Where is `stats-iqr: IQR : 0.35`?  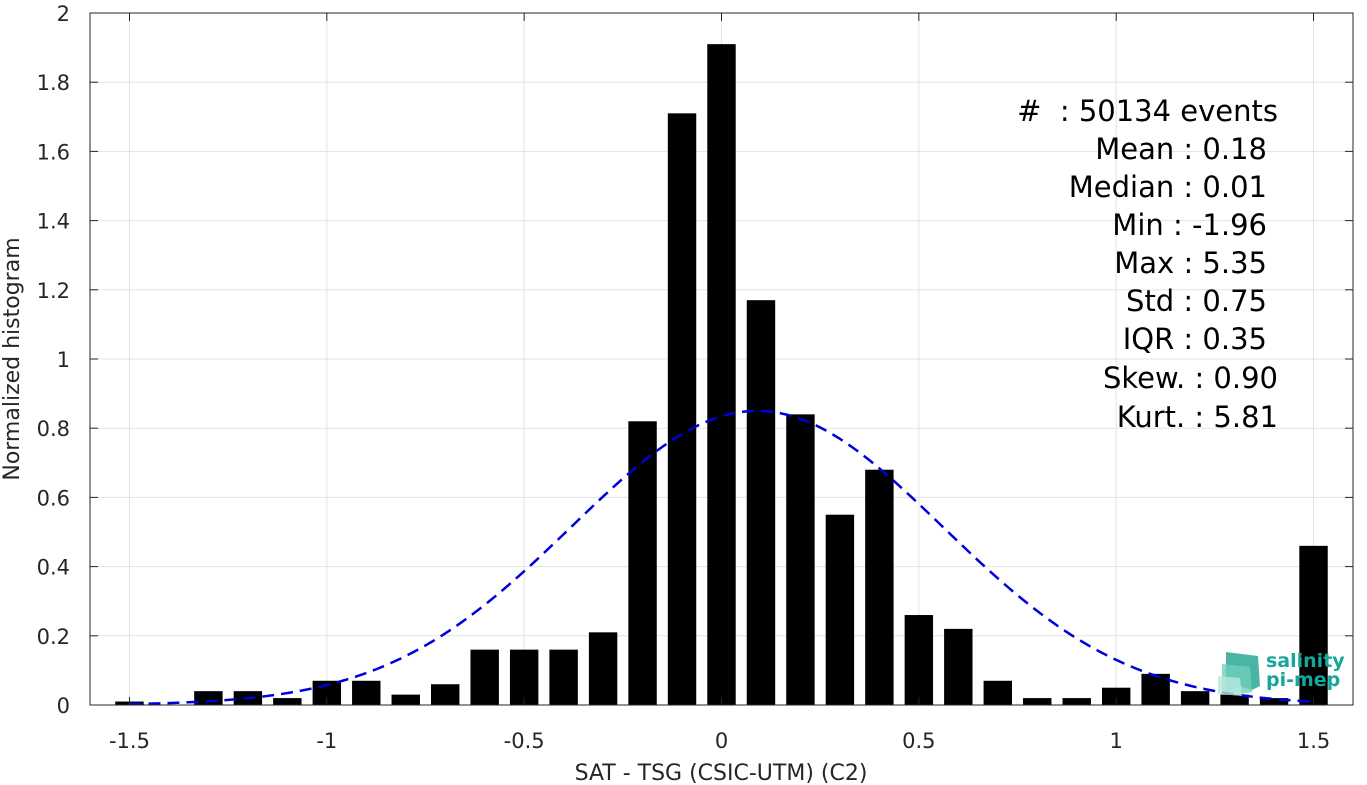 stats-iqr: IQR : 0.35 is located at coordinates (1195, 339).